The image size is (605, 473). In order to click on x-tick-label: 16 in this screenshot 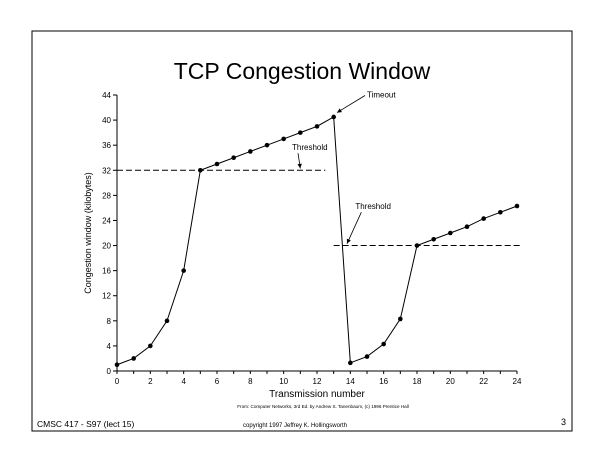, I will do `click(383, 381)`.